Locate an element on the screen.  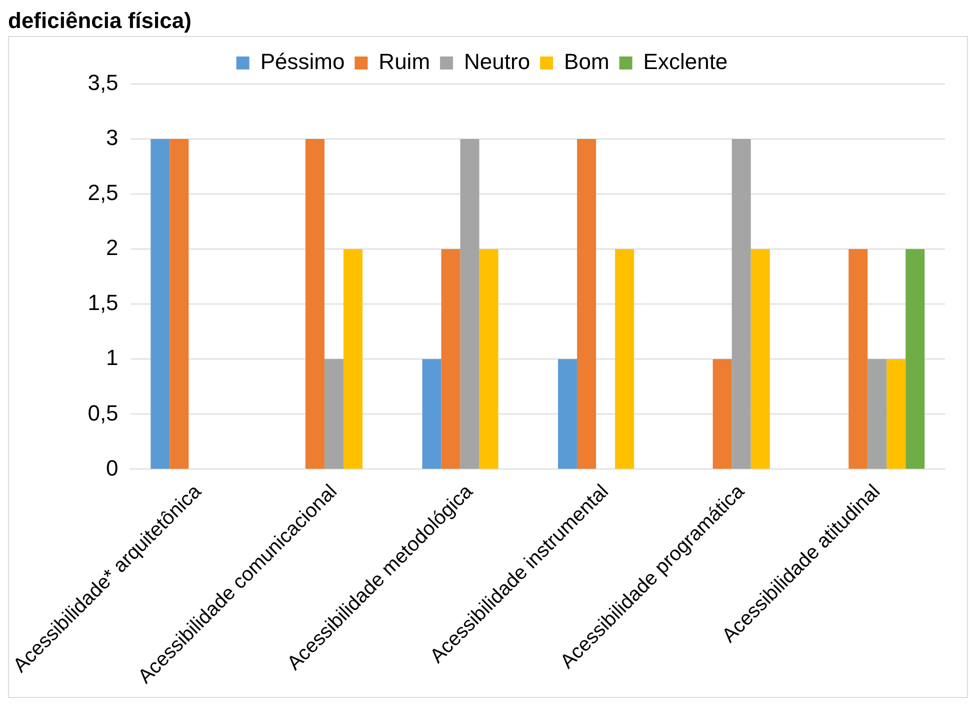
y-tick-label: 2 is located at coordinates (112, 247).